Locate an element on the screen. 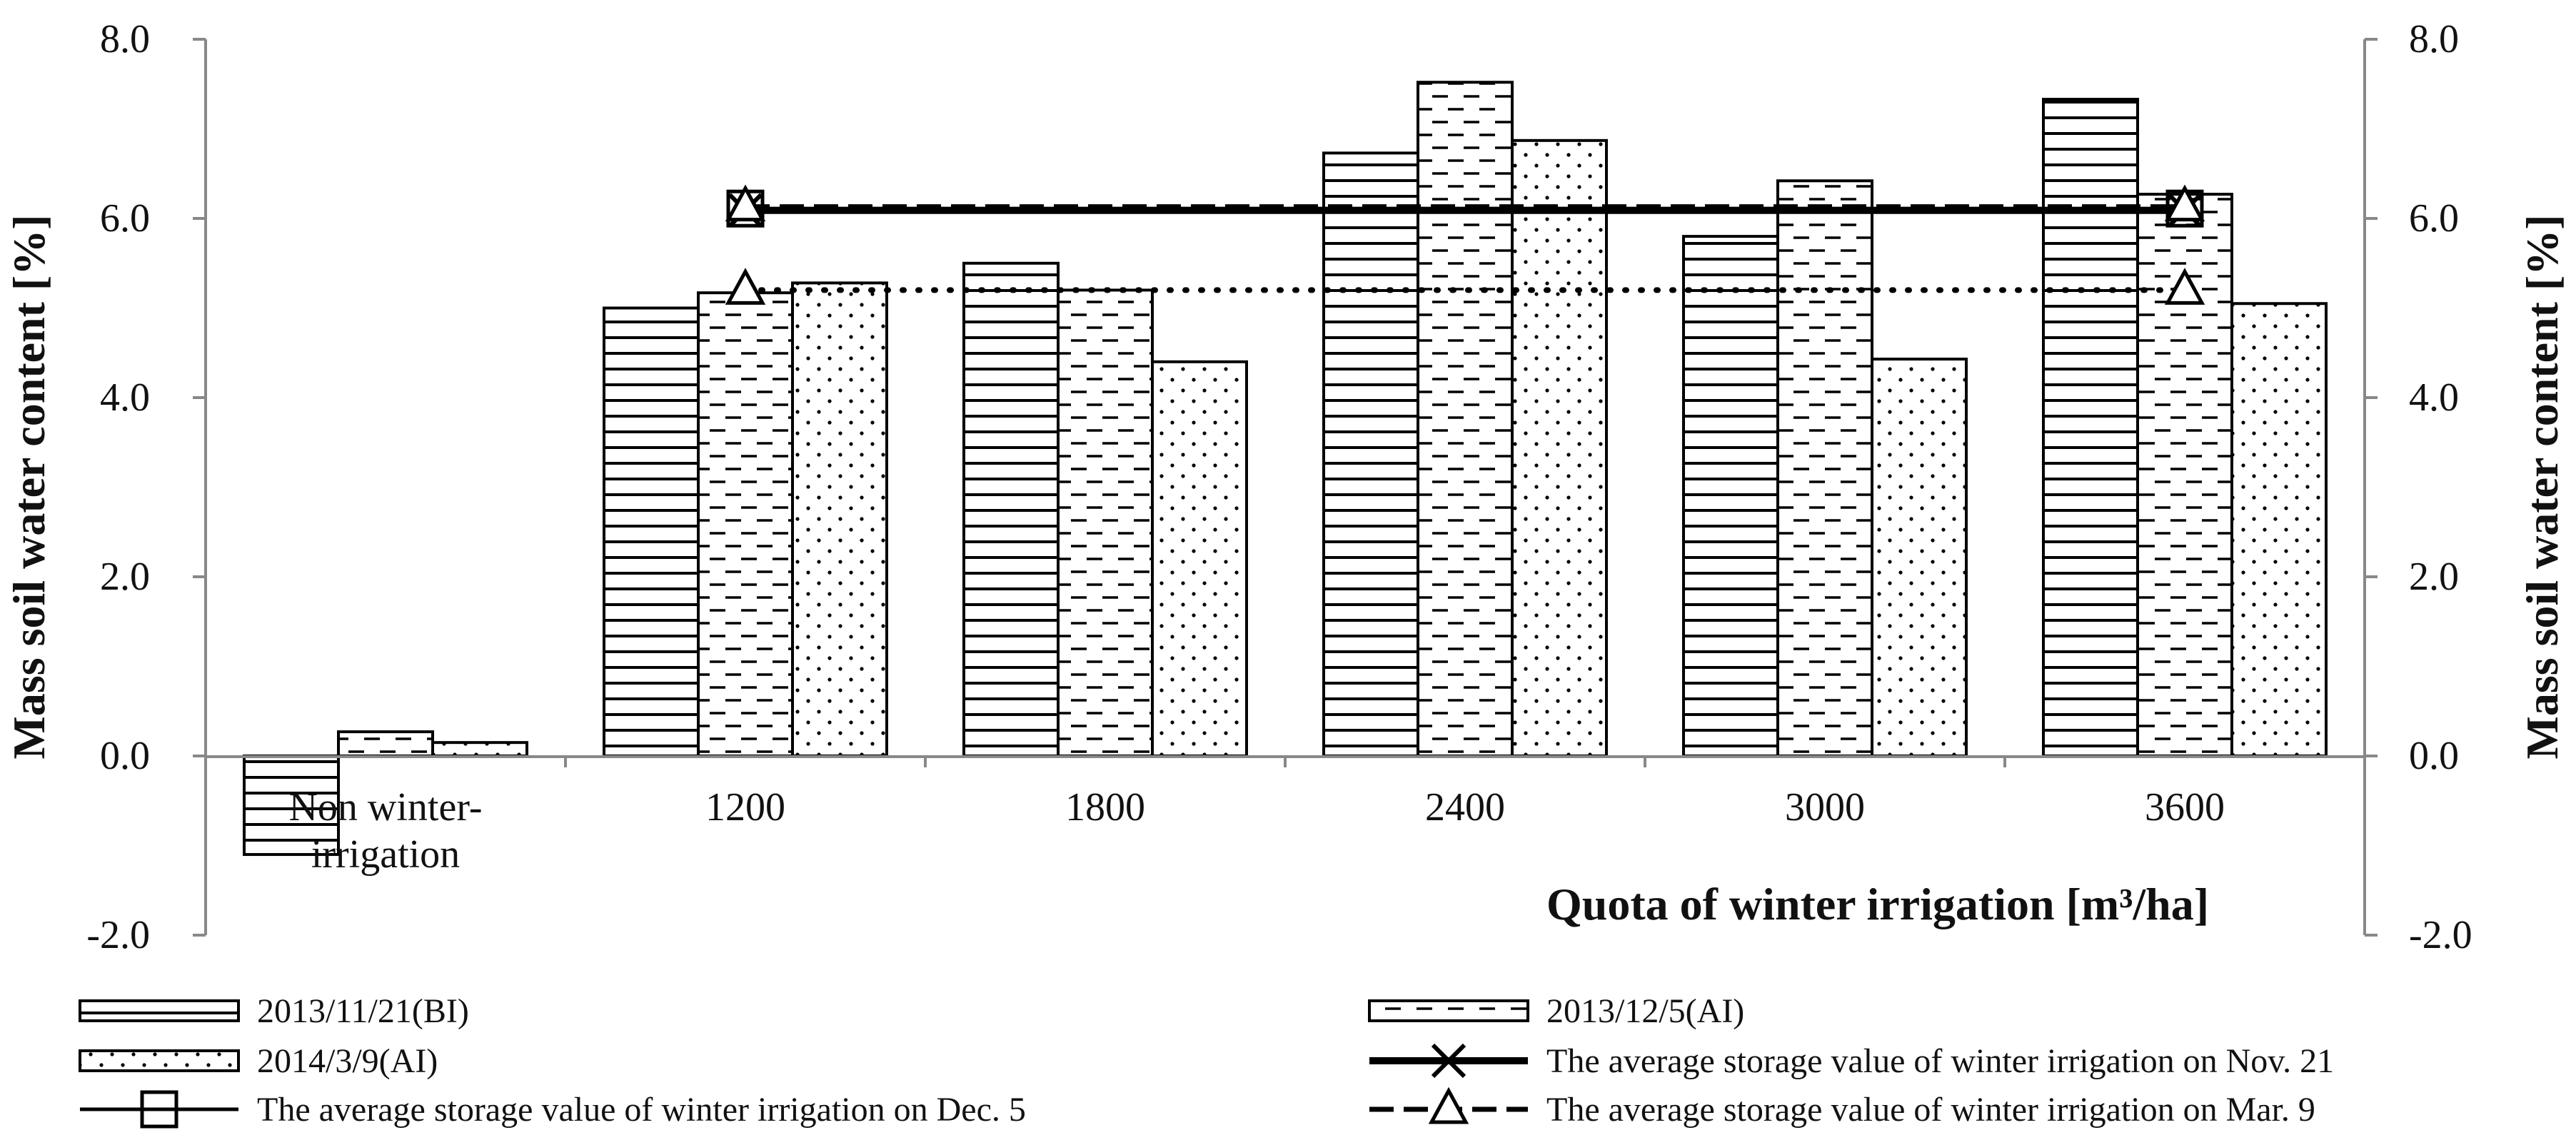 Image resolution: width=2576 pixels, height=1145 pixels. y-axis-left-title: Mass soil water content [%] is located at coordinates (29, 486).